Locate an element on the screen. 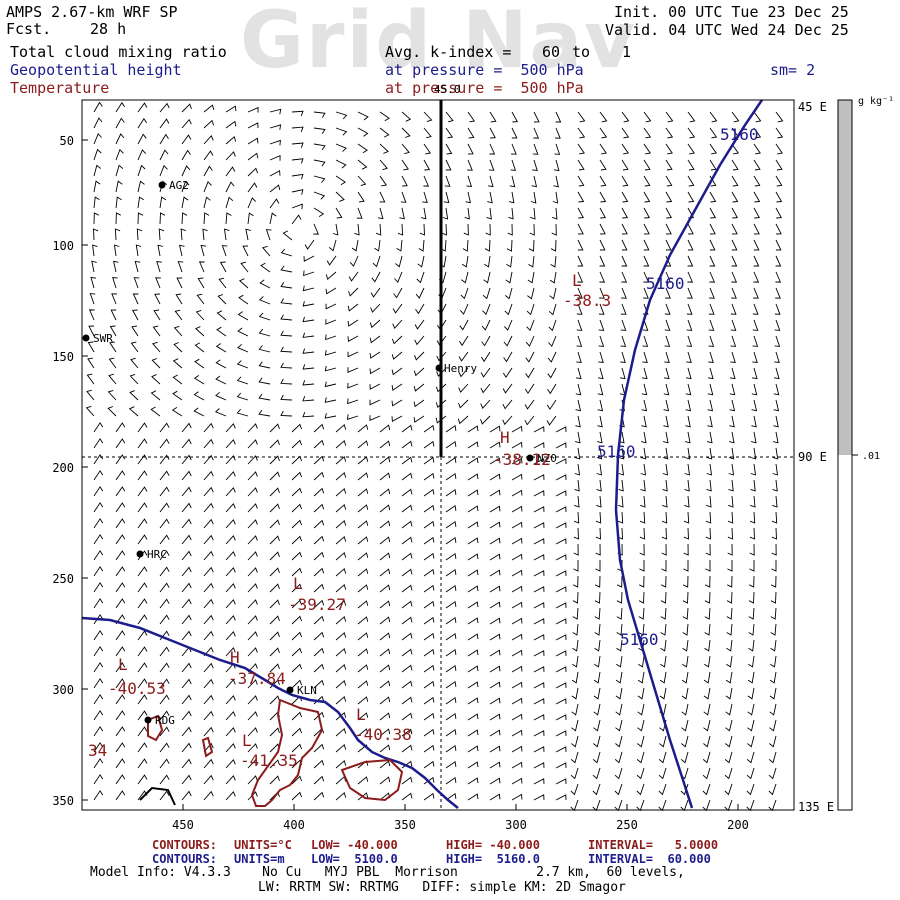 The image size is (900, 900). x-tick-label: 350 is located at coordinates (405, 825).